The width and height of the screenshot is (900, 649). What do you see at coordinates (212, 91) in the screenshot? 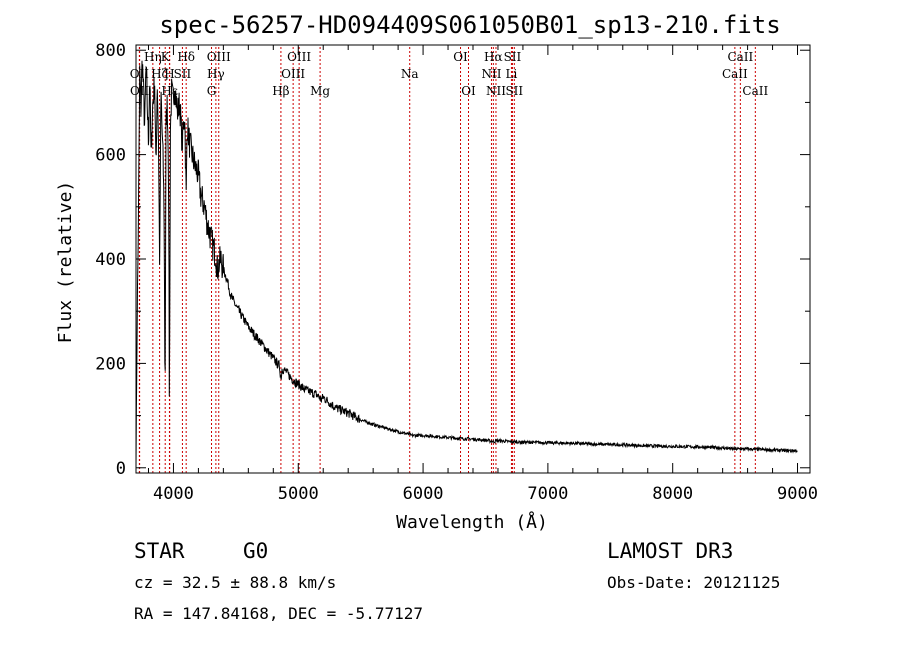
I see `emission-line-label: G` at bounding box center [212, 91].